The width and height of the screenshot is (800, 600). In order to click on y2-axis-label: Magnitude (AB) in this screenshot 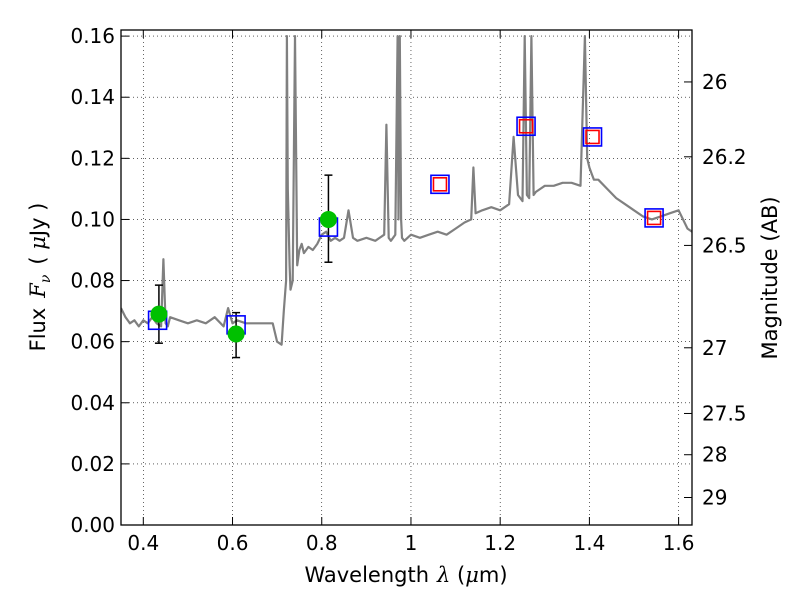, I will do `click(770, 277)`.